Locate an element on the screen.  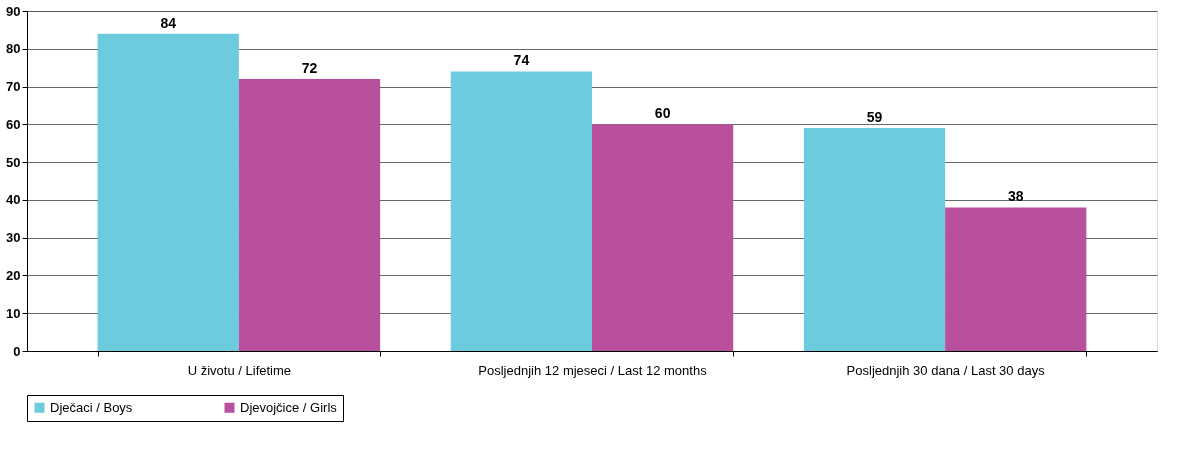
y-tick-label: 80 is located at coordinates (13, 49).